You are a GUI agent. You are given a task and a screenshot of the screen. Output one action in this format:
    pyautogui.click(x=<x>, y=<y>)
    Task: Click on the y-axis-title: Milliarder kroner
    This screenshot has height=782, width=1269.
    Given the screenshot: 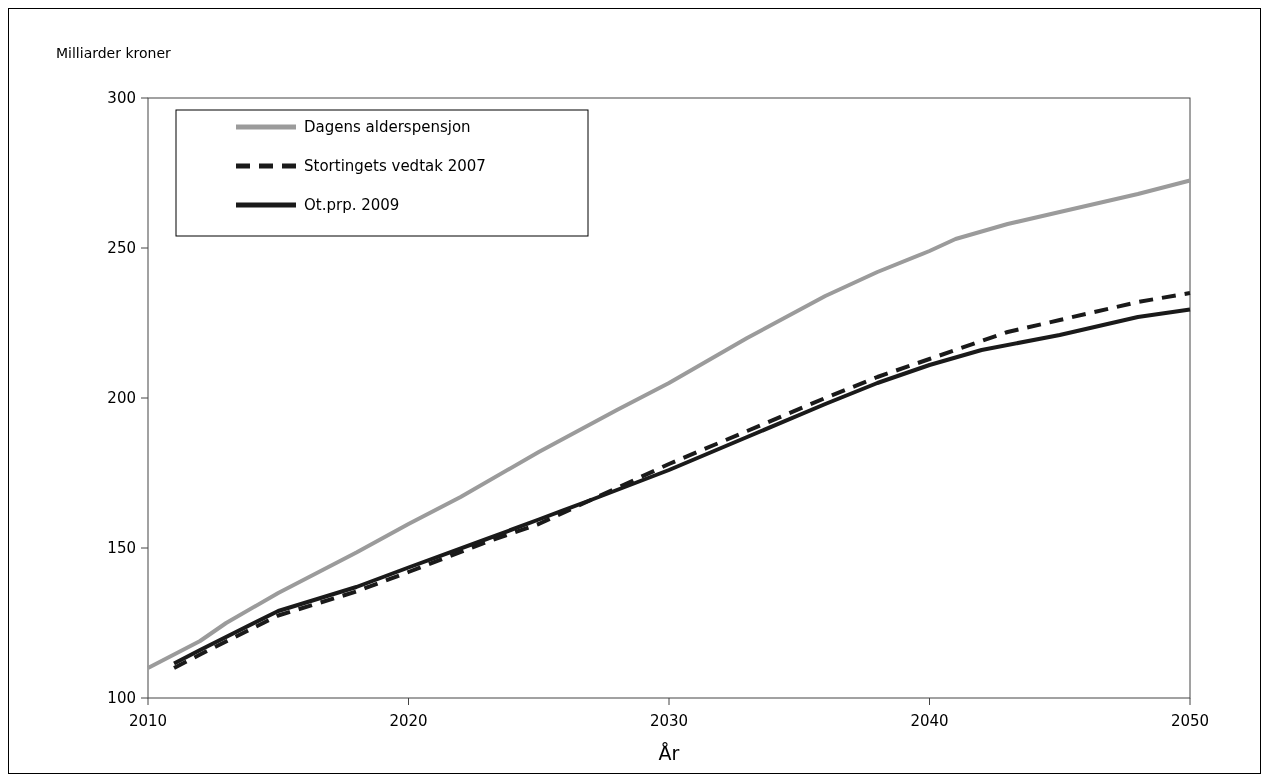 What is the action you would take?
    pyautogui.click(x=114, y=53)
    